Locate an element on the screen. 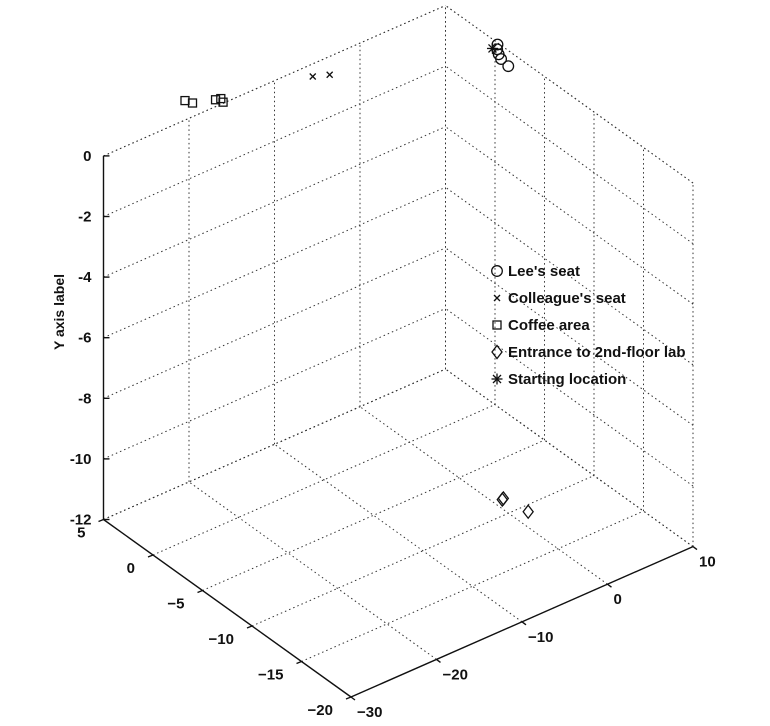 The image size is (770, 726). z-tick-label: 5 is located at coordinates (81, 533).